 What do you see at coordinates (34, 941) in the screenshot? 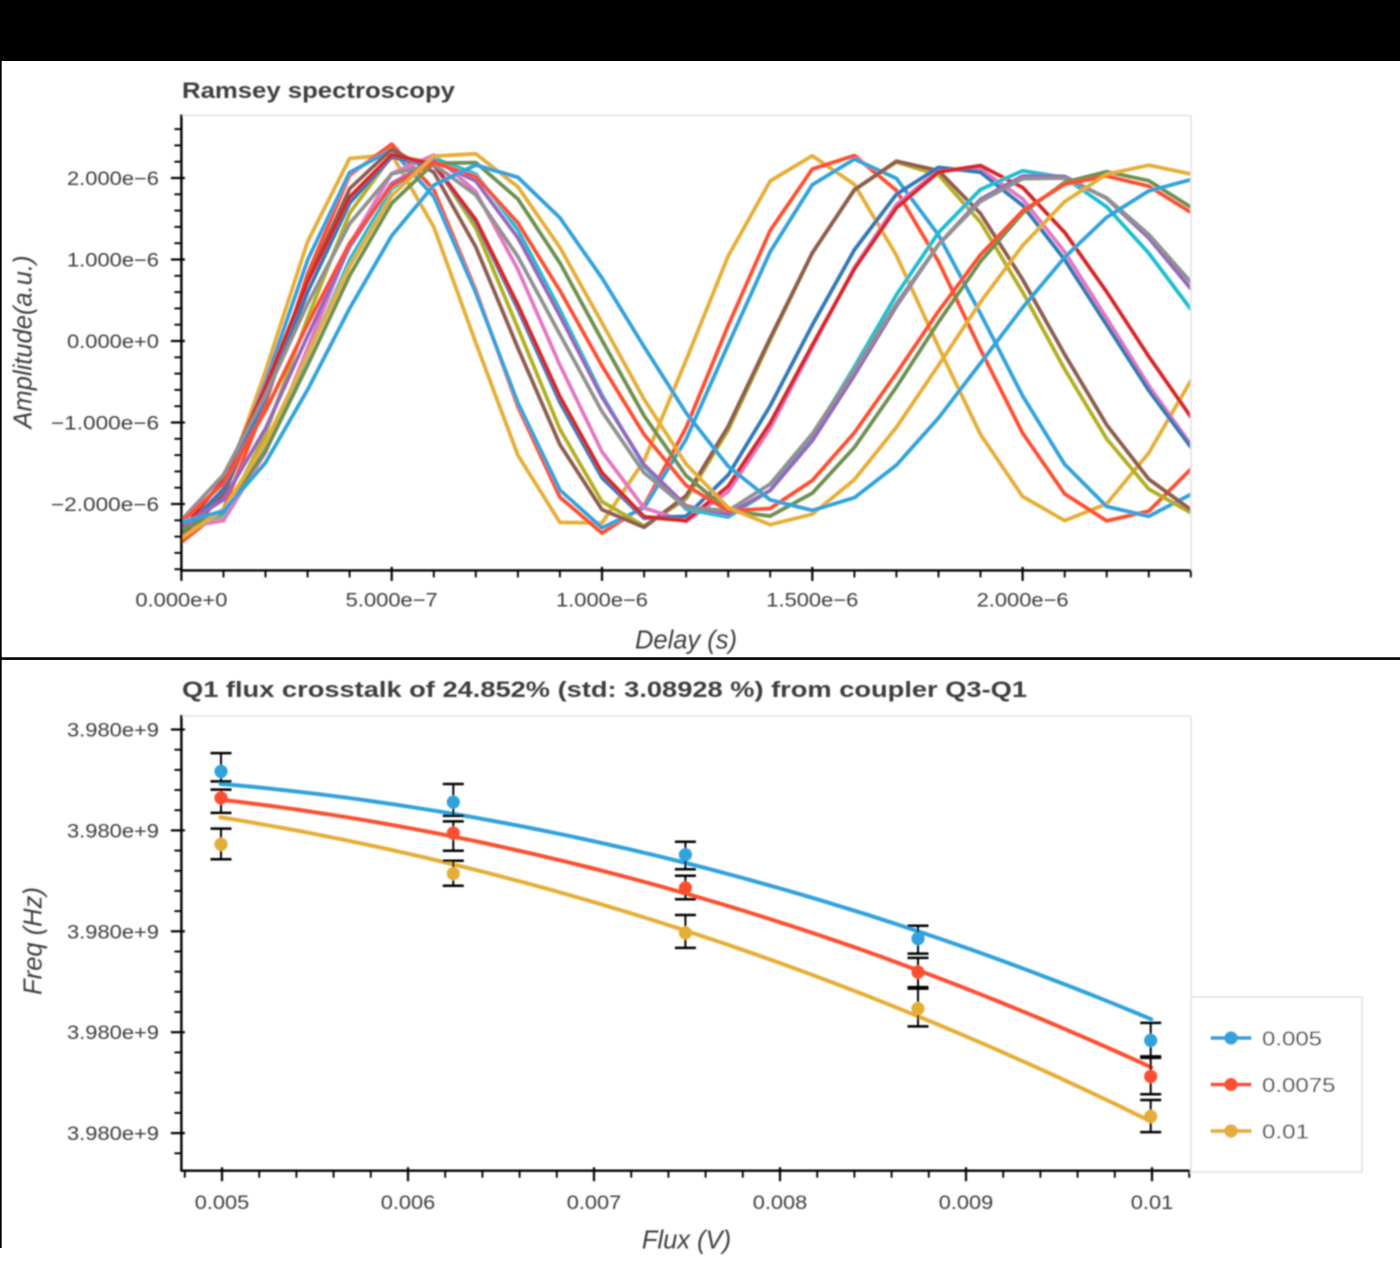
I see `svg-text: Freq (Hz)` at bounding box center [34, 941].